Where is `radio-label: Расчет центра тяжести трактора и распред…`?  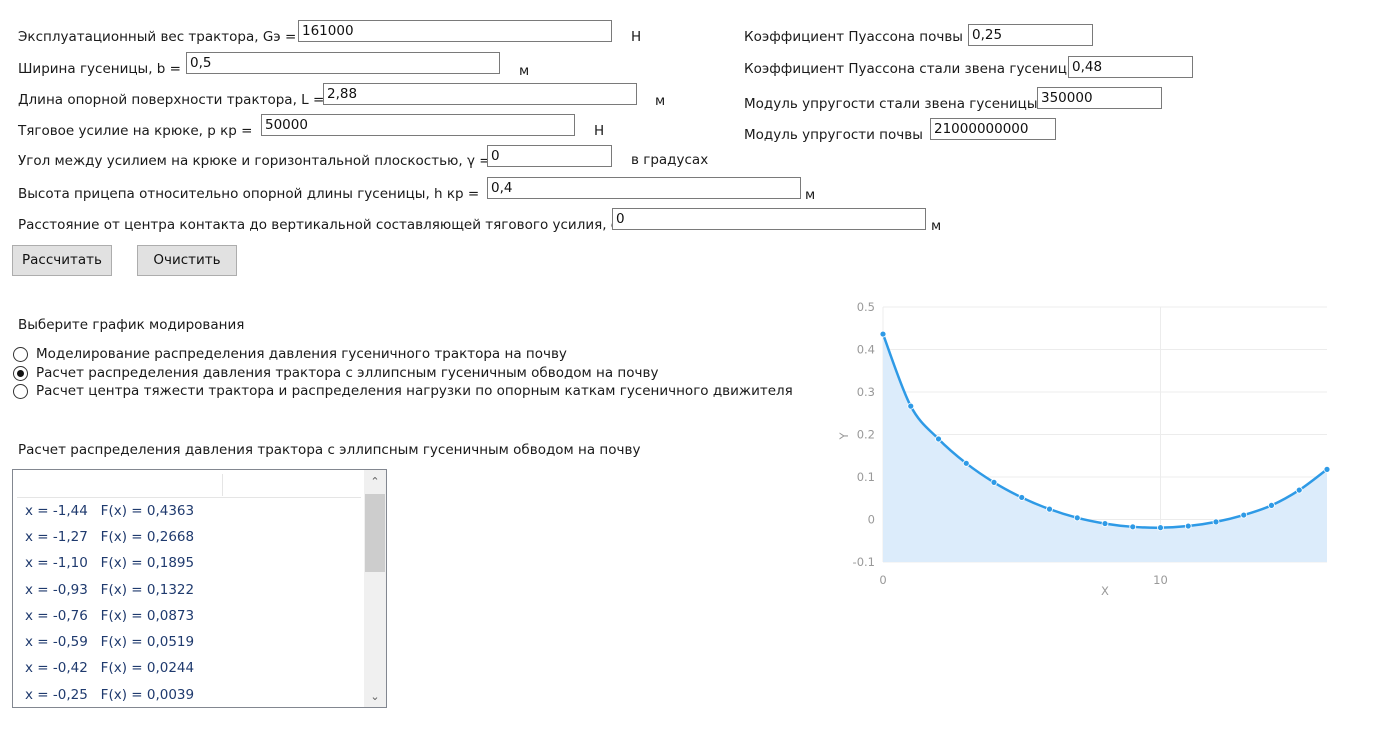 radio-label: Расчет центра тяжести трактора и распред… is located at coordinates (414, 391).